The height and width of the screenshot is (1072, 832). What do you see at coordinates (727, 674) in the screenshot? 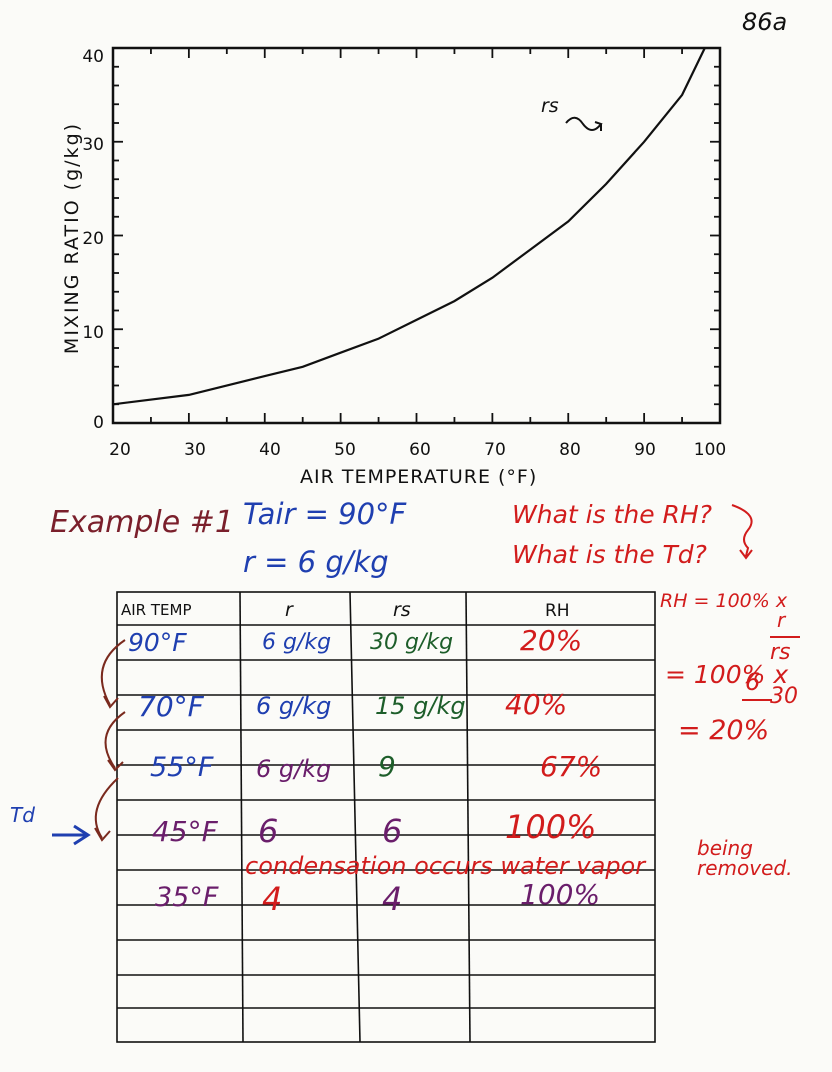
I see `formula-line2: = 100% x` at bounding box center [727, 674].